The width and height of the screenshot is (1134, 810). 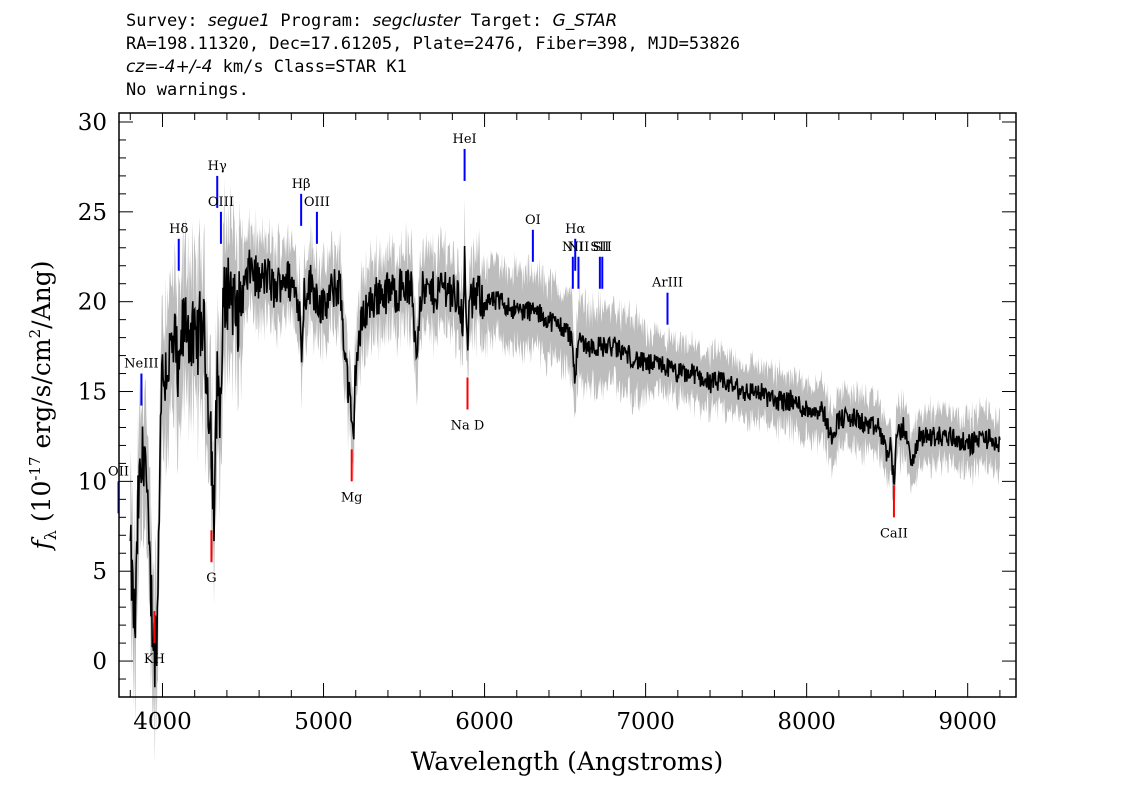 What do you see at coordinates (352, 497) in the screenshot?
I see `absorption-line-label: Mg` at bounding box center [352, 497].